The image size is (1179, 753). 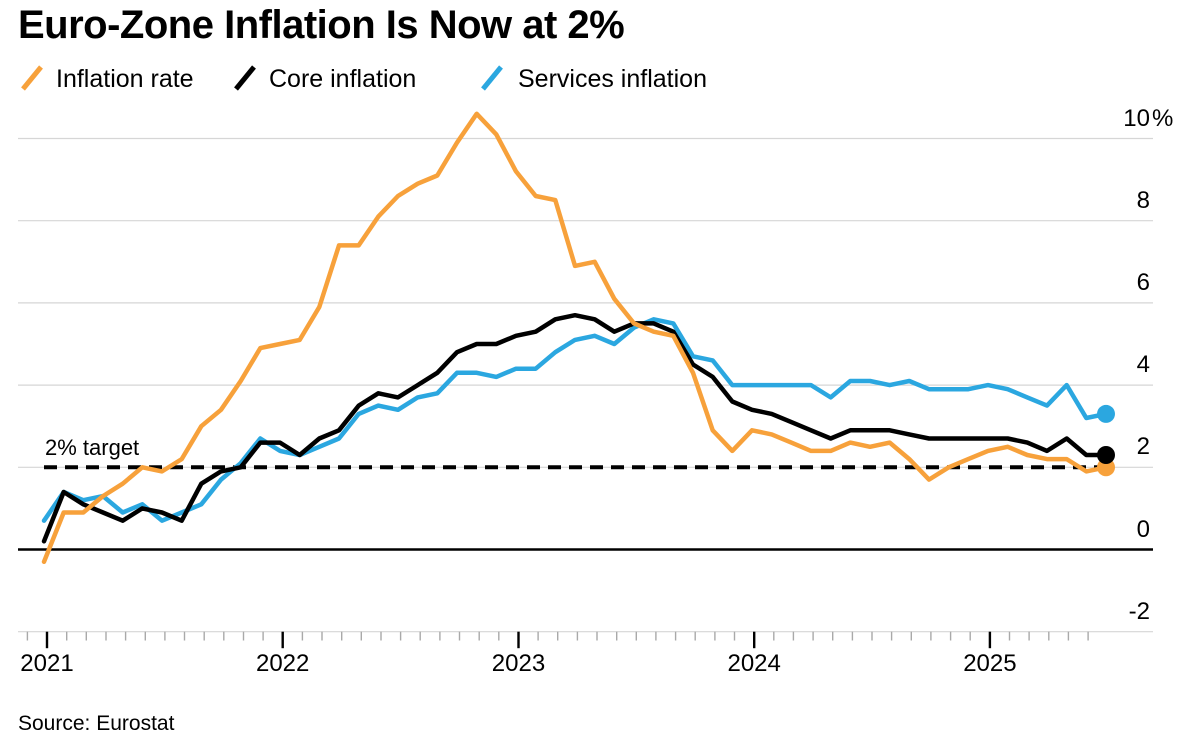 I want to click on series-end-dot-core-inflation, so click(x=1106, y=455).